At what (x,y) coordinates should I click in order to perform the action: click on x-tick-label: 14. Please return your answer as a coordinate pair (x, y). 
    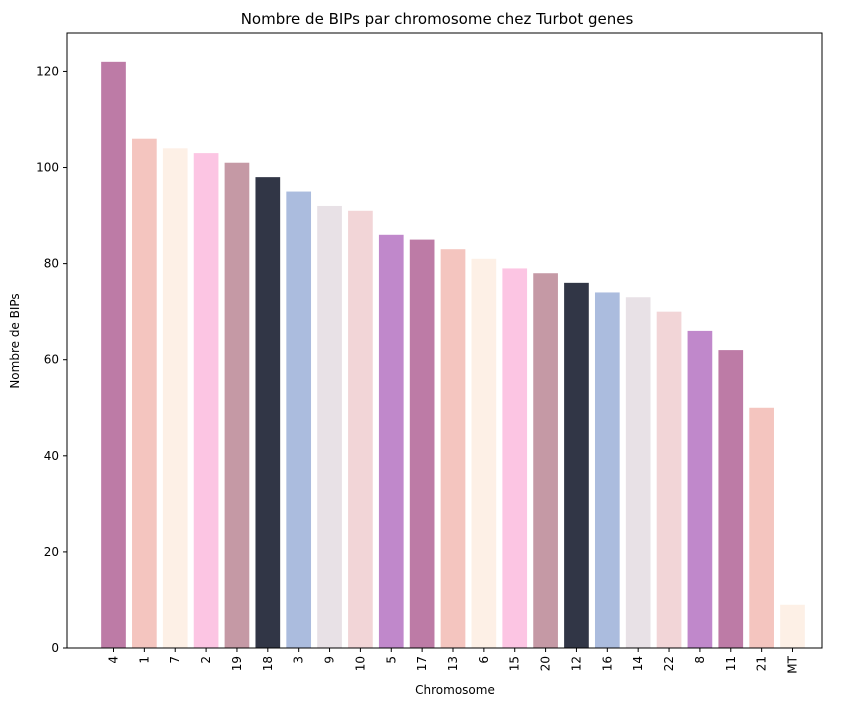
    Looking at the image, I should click on (638, 663).